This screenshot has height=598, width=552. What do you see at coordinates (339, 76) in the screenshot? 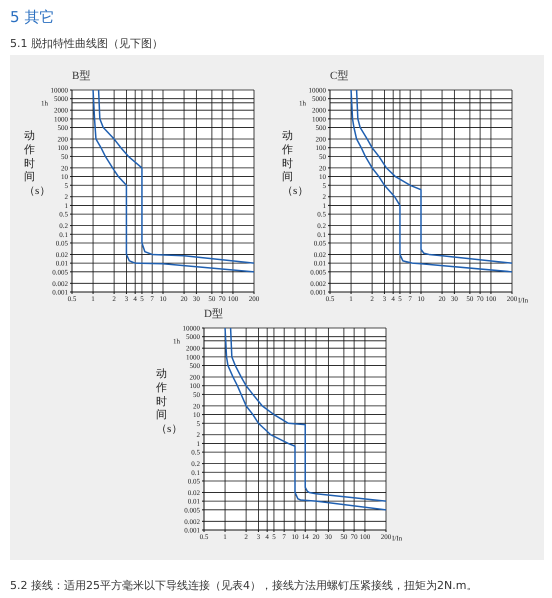
I see `chart-title: C型` at bounding box center [339, 76].